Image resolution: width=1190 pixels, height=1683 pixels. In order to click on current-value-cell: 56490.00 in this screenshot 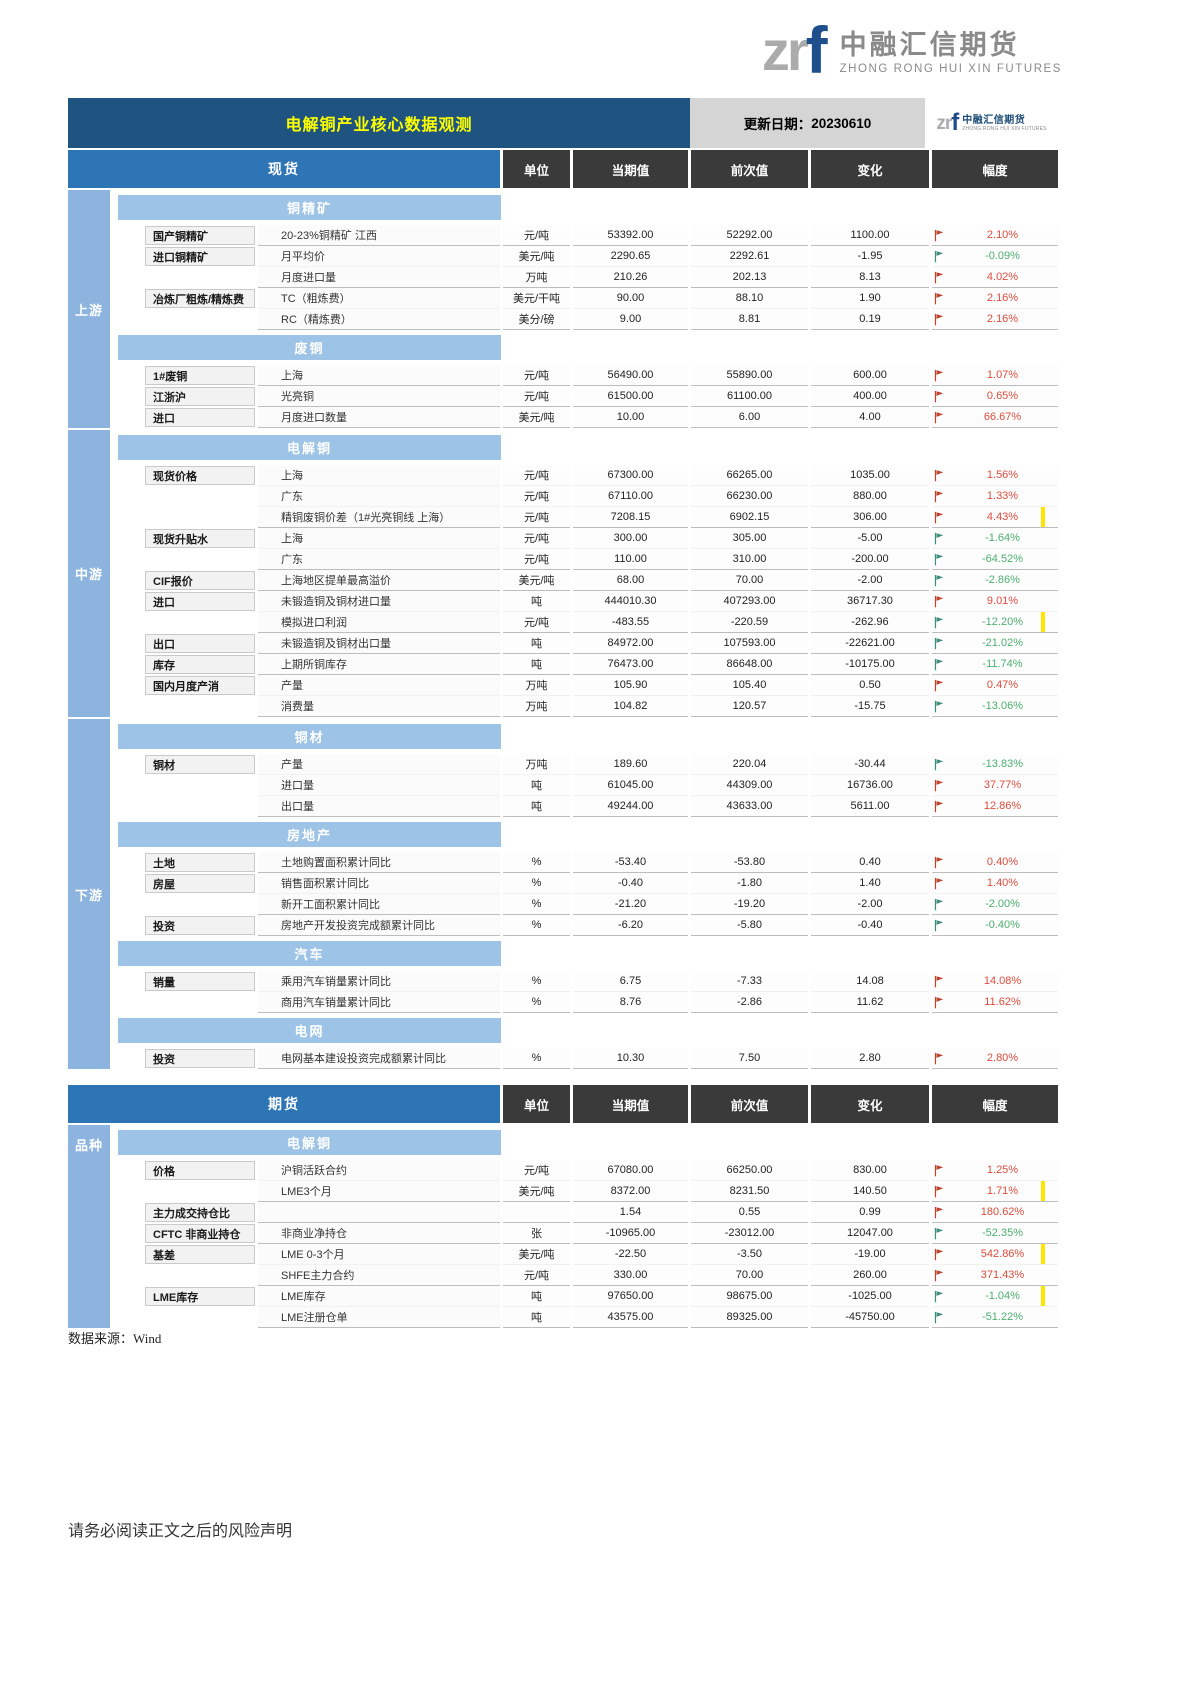, I will do `click(630, 375)`.